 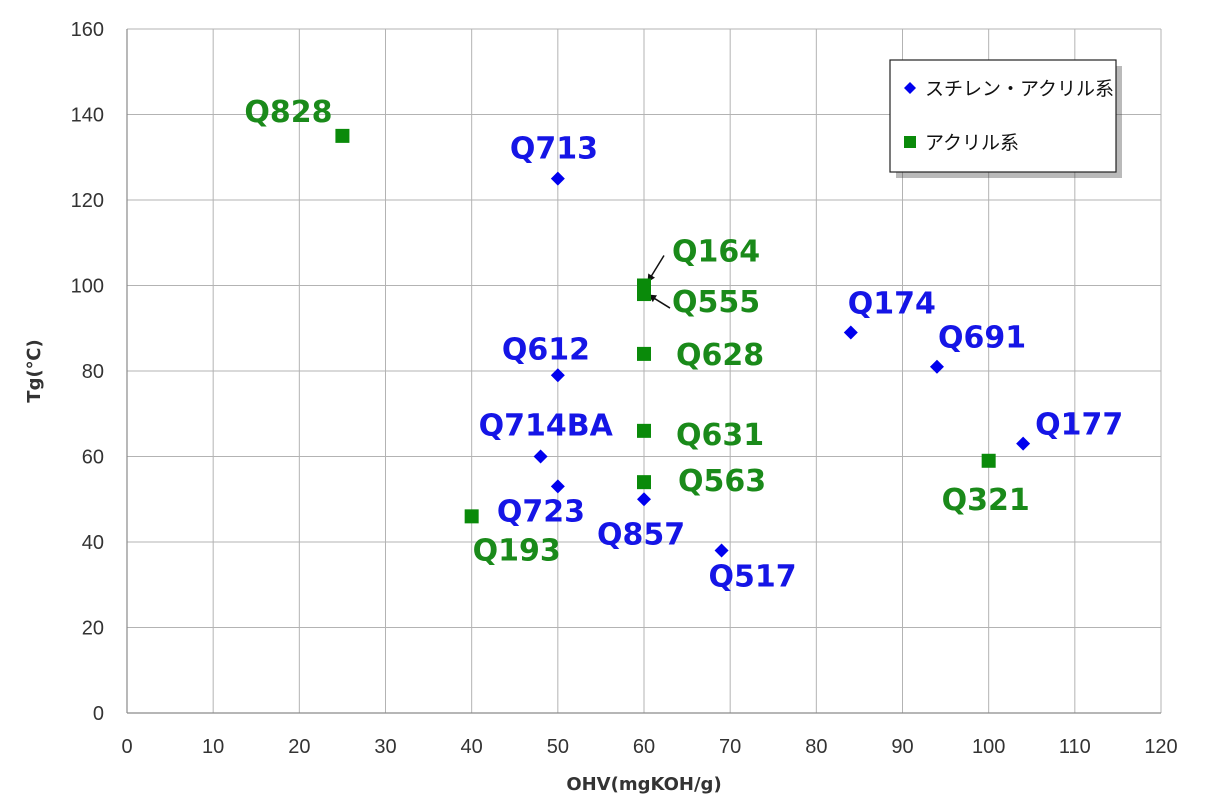 I want to click on x-tick-label: 10, so click(x=213, y=747).